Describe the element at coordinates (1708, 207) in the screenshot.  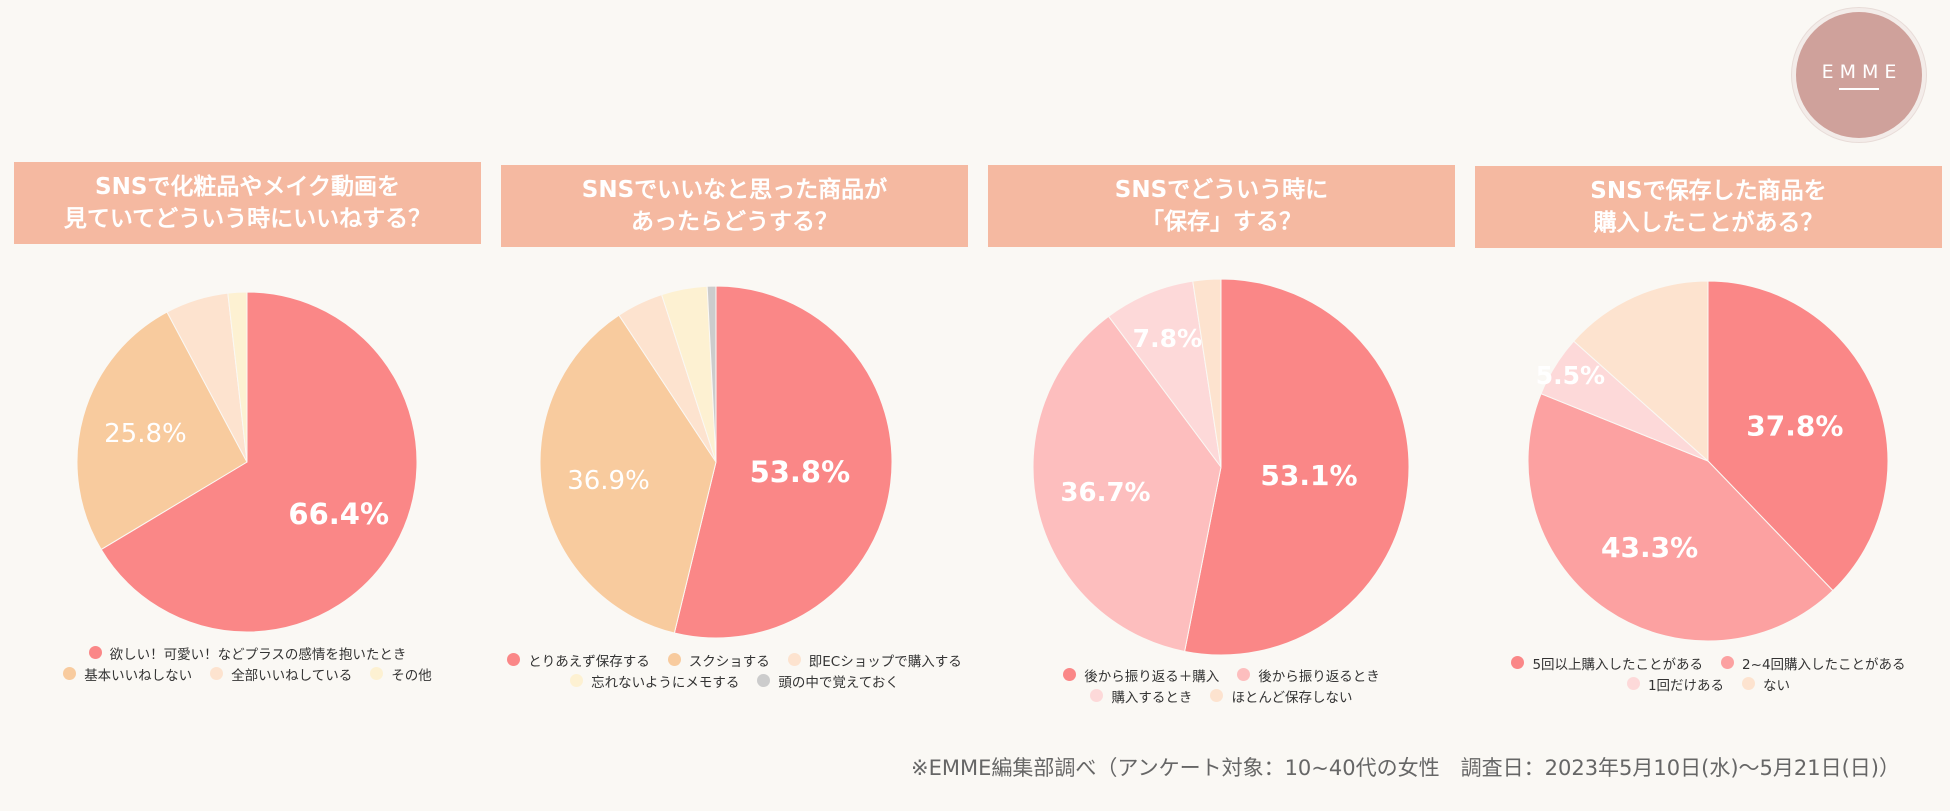
I see `chart-title-box: SNSで保存した商品を 購入したことがある？` at that location.